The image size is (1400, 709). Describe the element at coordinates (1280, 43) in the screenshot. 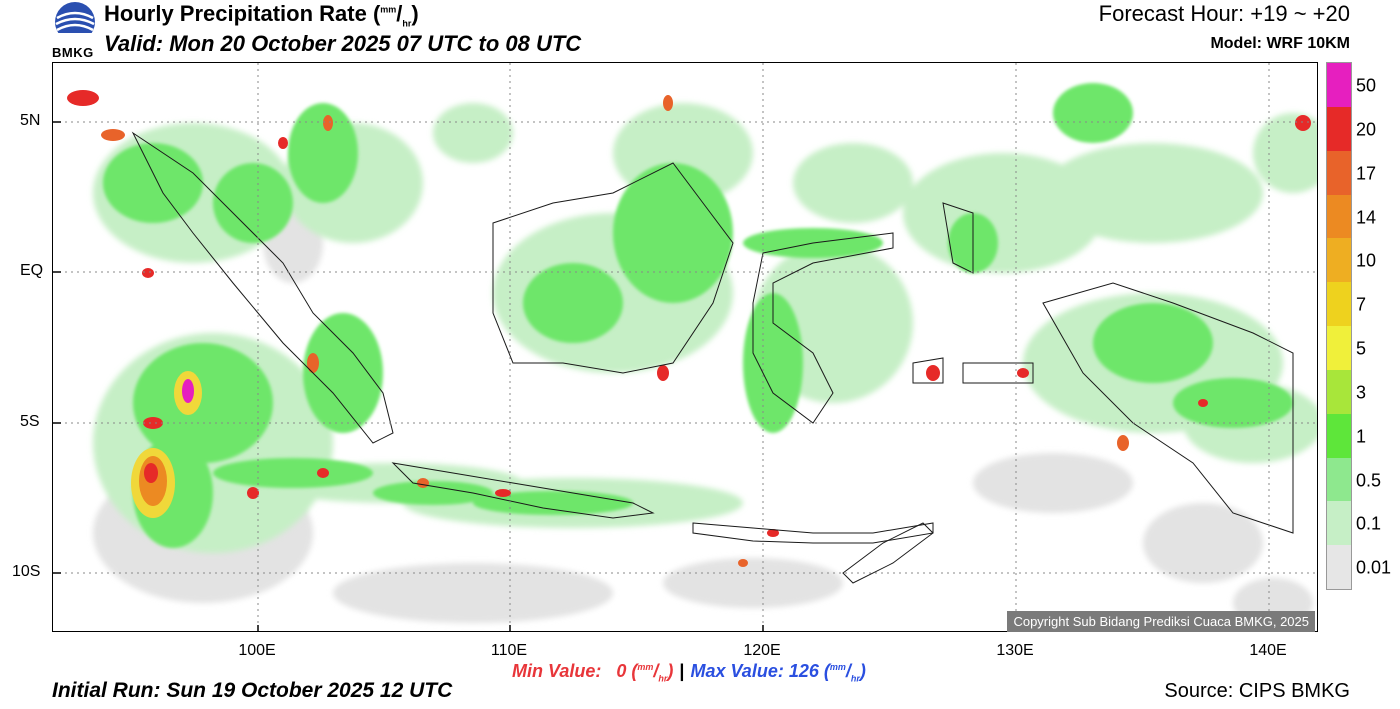

I see `model-label: Model: WRF 10KM` at that location.